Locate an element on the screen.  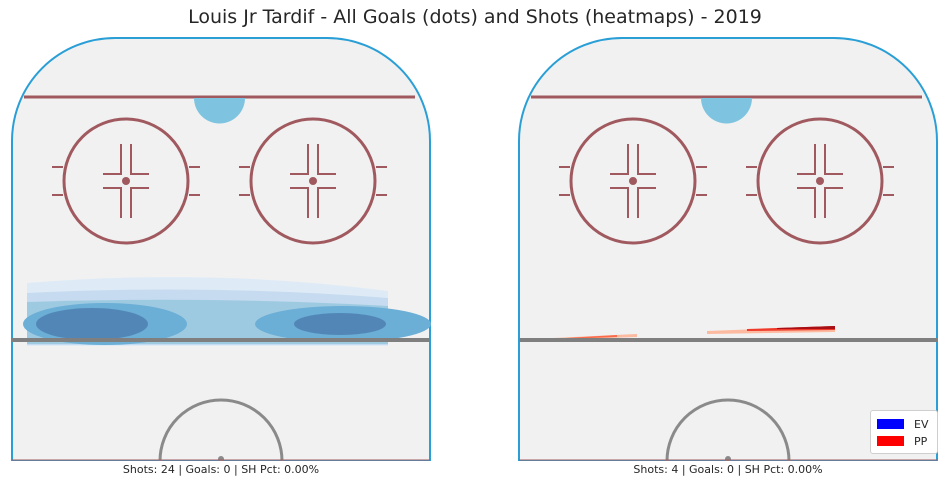
legend: EV PP is located at coordinates (904, 432).